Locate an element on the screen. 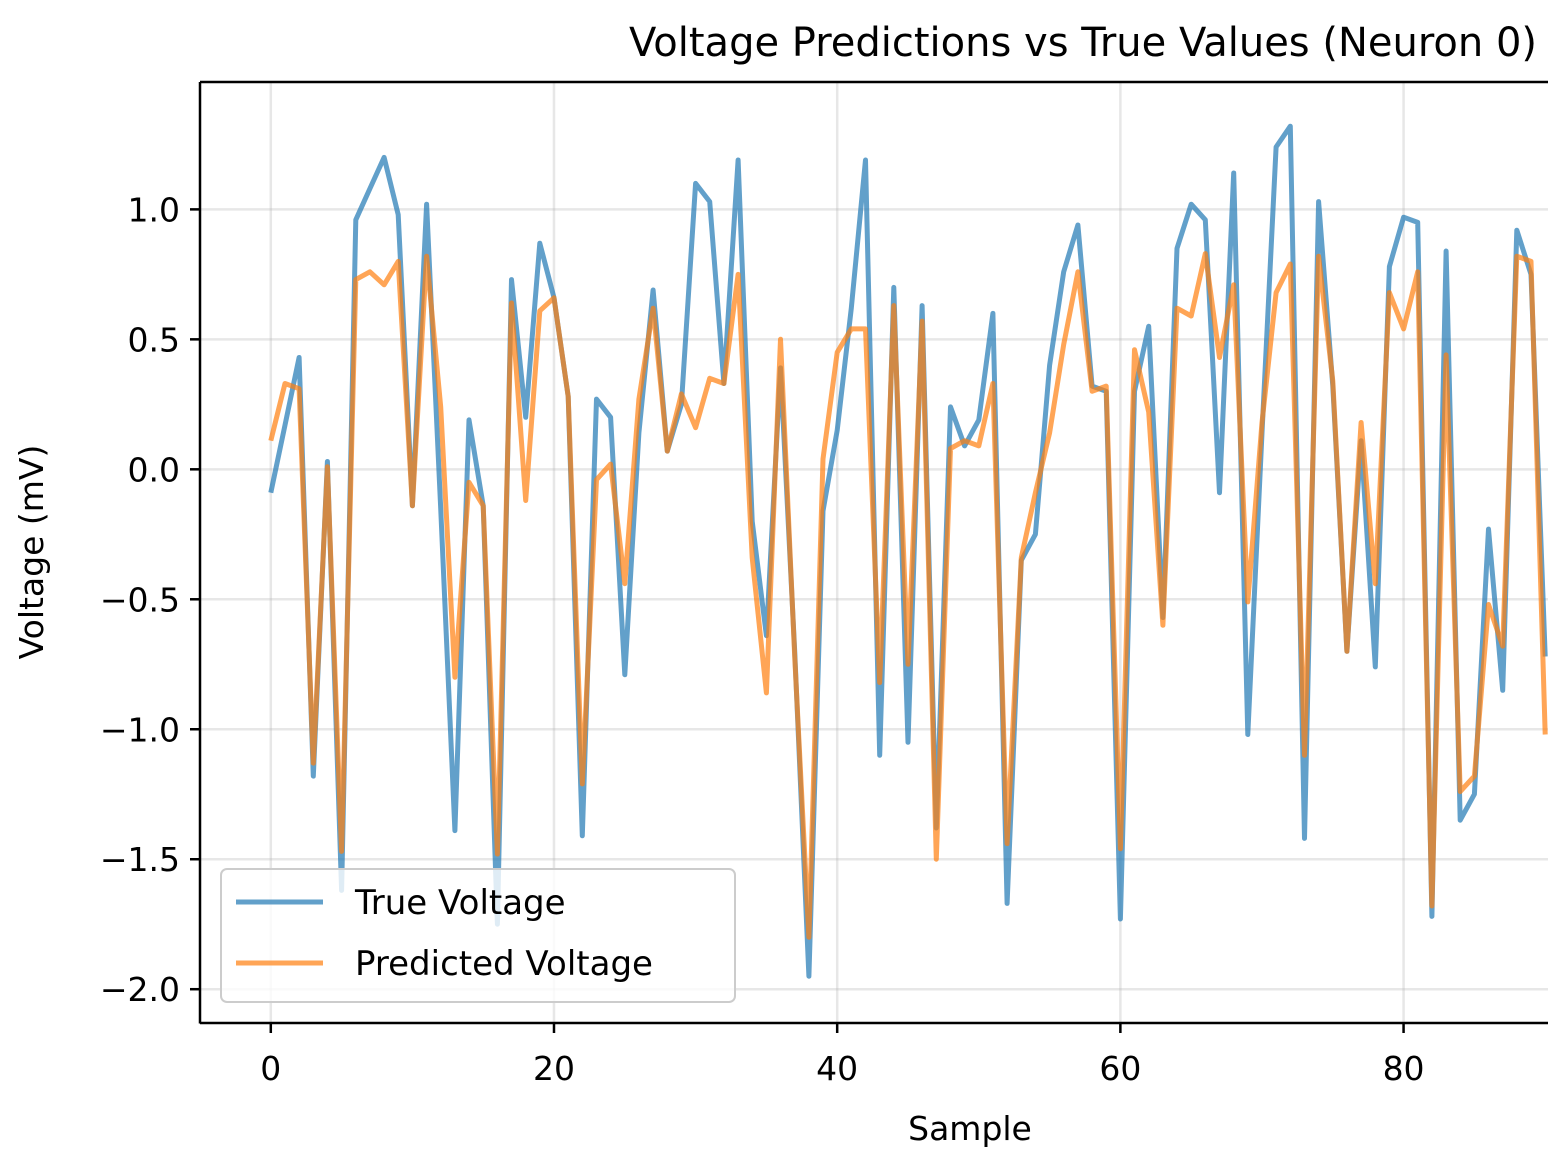 This screenshot has width=1548, height=1161. legend-box is located at coordinates (478, 935).